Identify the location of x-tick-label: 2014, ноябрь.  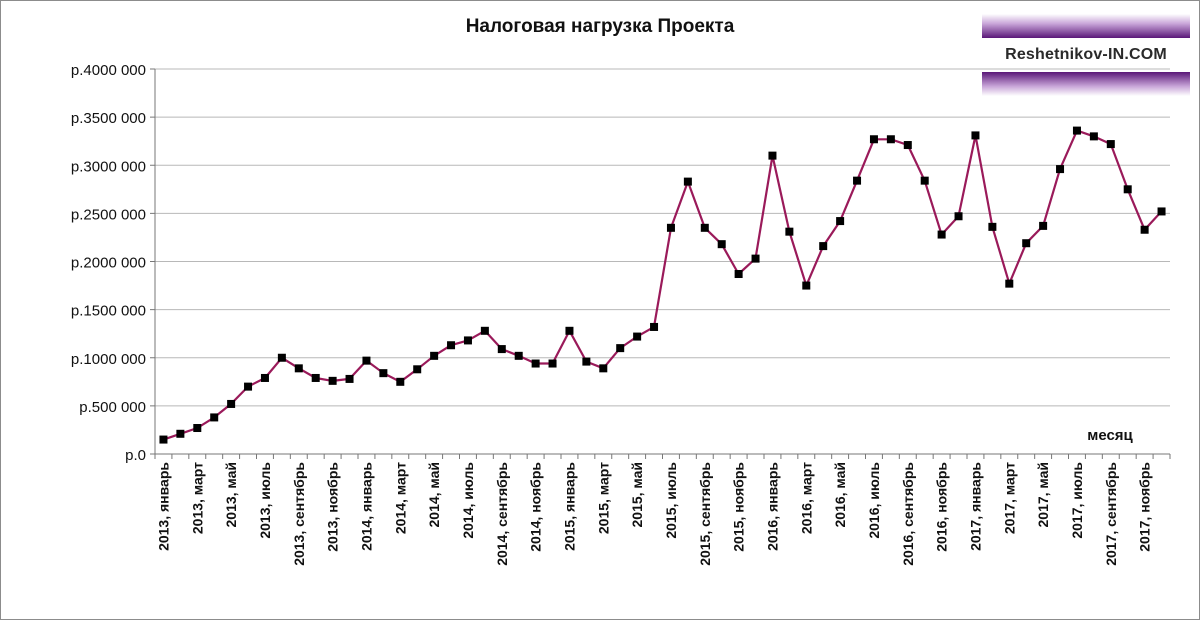
(536, 507).